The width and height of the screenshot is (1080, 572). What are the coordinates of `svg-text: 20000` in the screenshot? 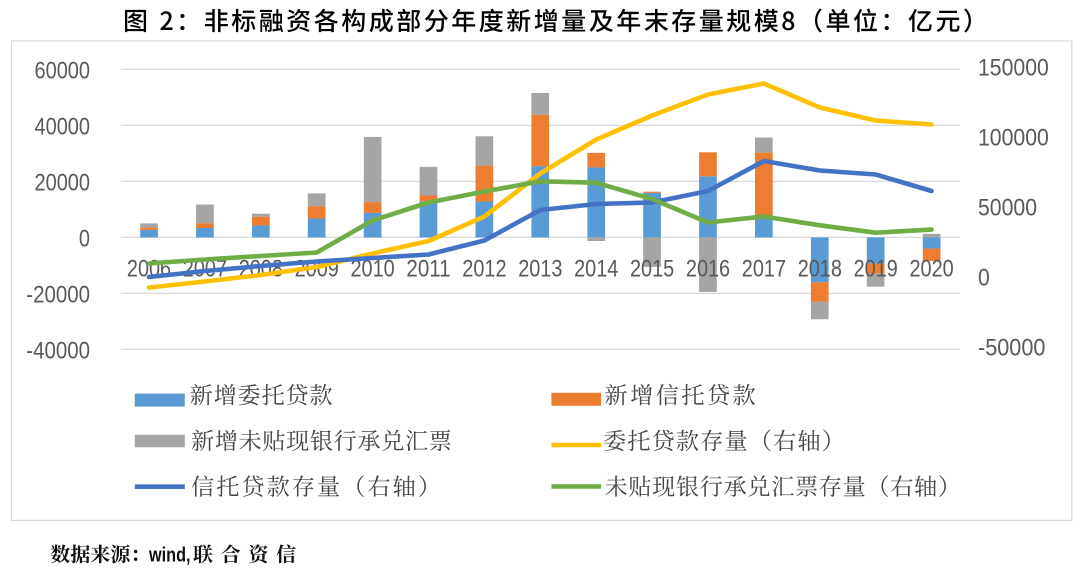 It's located at (63, 182).